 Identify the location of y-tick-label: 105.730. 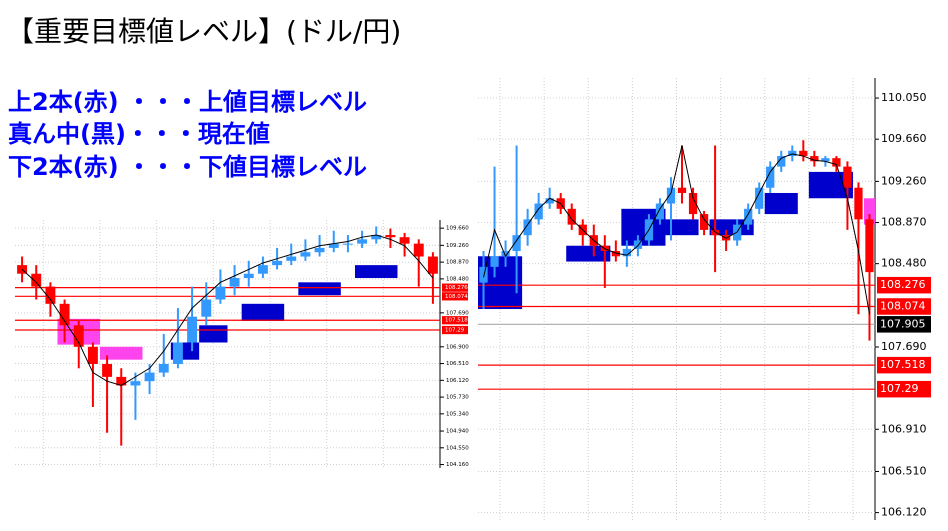
(457, 398).